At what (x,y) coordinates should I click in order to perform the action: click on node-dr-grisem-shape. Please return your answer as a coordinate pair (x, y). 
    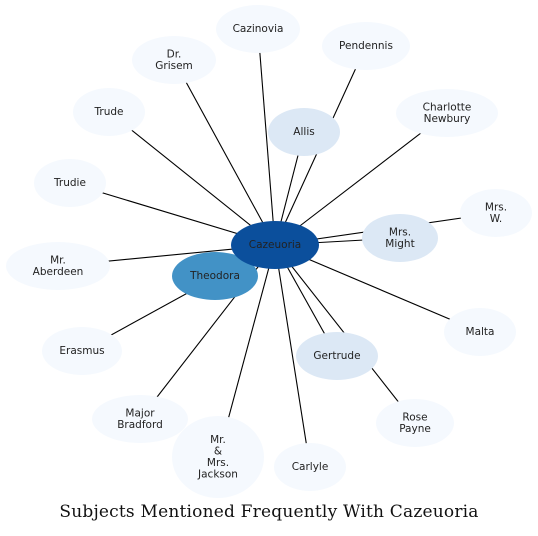
    Looking at the image, I should click on (174, 60).